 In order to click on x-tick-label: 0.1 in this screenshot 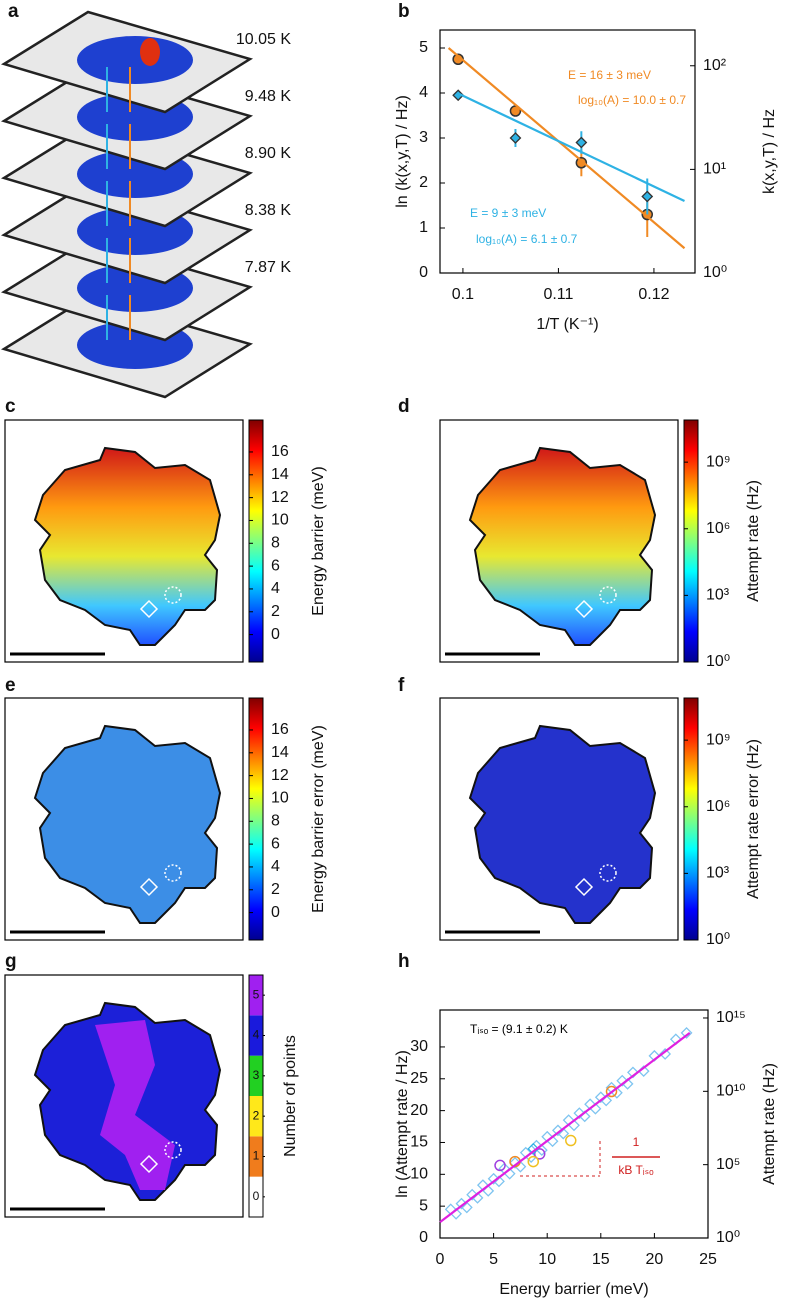, I will do `click(463, 294)`.